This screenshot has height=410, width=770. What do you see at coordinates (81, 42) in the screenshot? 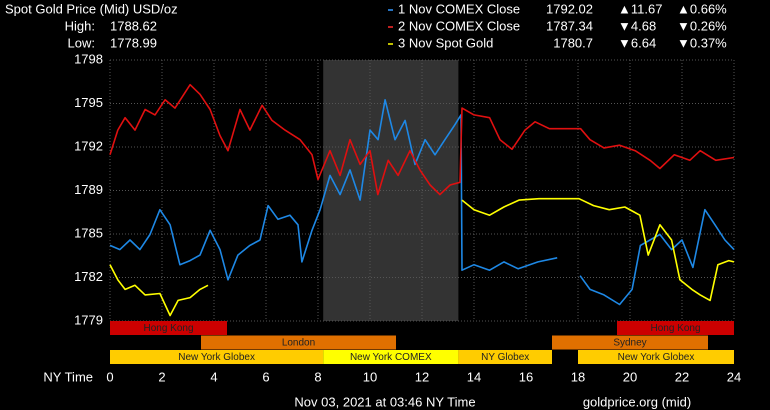
I see `low-label: Low:` at bounding box center [81, 42].